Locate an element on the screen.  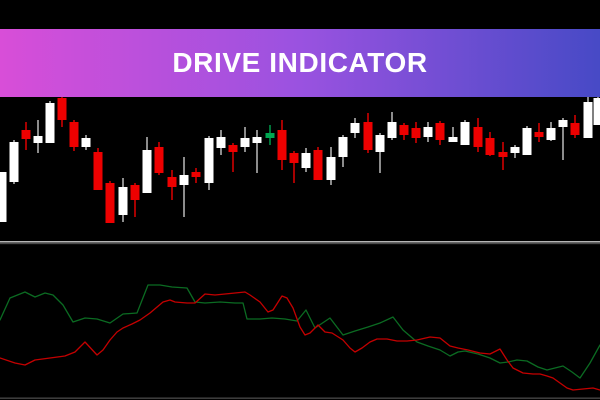
bottom-edge-line is located at coordinates (300, 398).